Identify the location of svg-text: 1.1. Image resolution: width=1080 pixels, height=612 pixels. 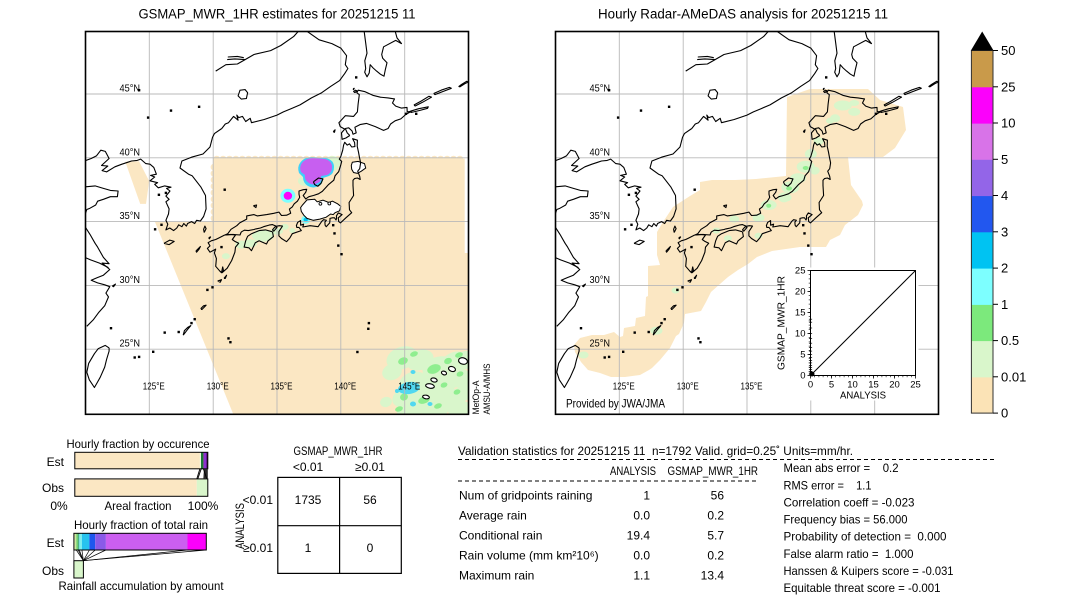
(641, 576).